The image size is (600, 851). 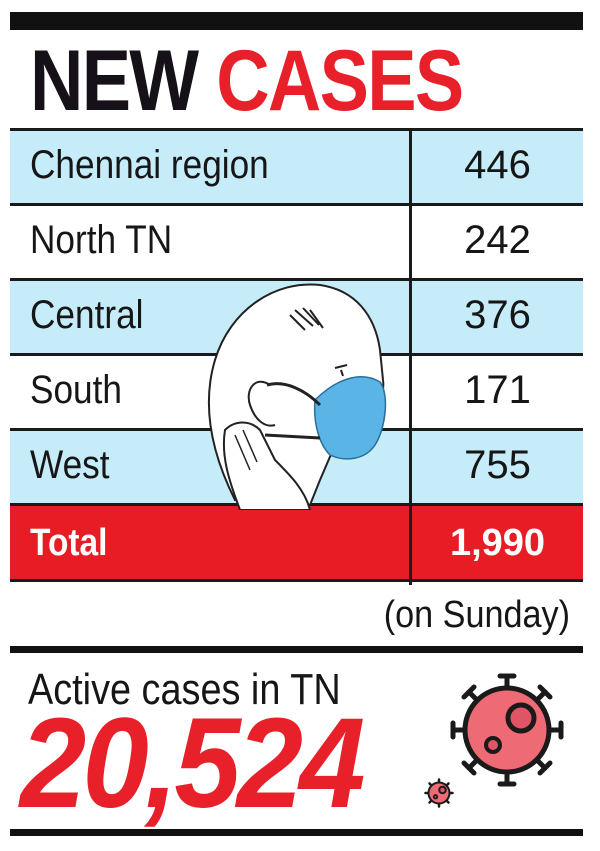 What do you see at coordinates (87, 315) in the screenshot?
I see `region-label: Central` at bounding box center [87, 315].